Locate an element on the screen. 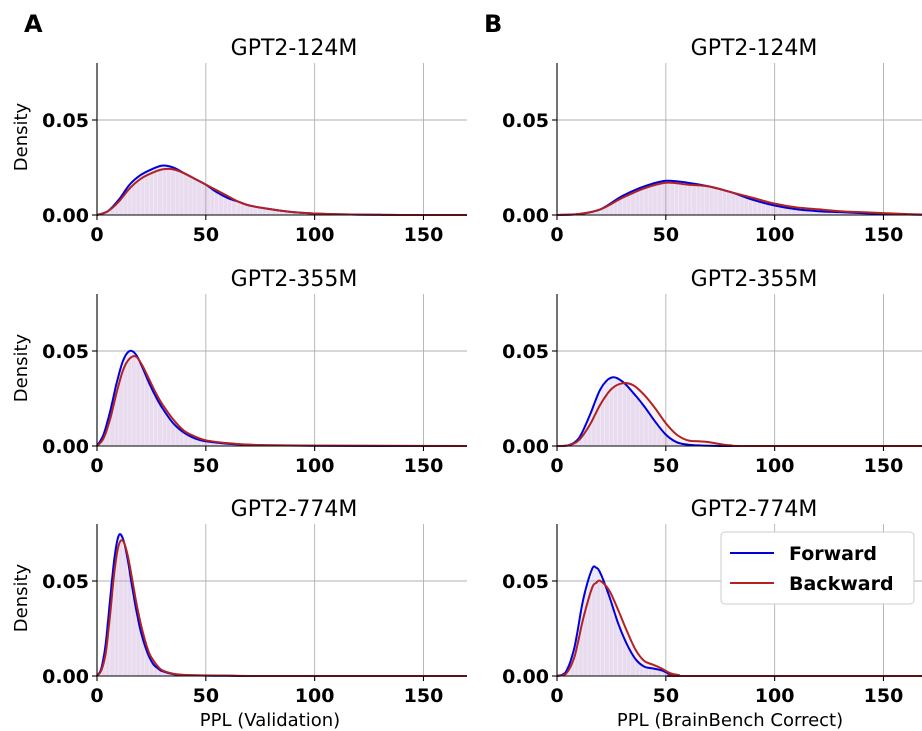 Image resolution: width=922 pixels, height=731 pixels. chart-title: GPT2-774M is located at coordinates (754, 509).